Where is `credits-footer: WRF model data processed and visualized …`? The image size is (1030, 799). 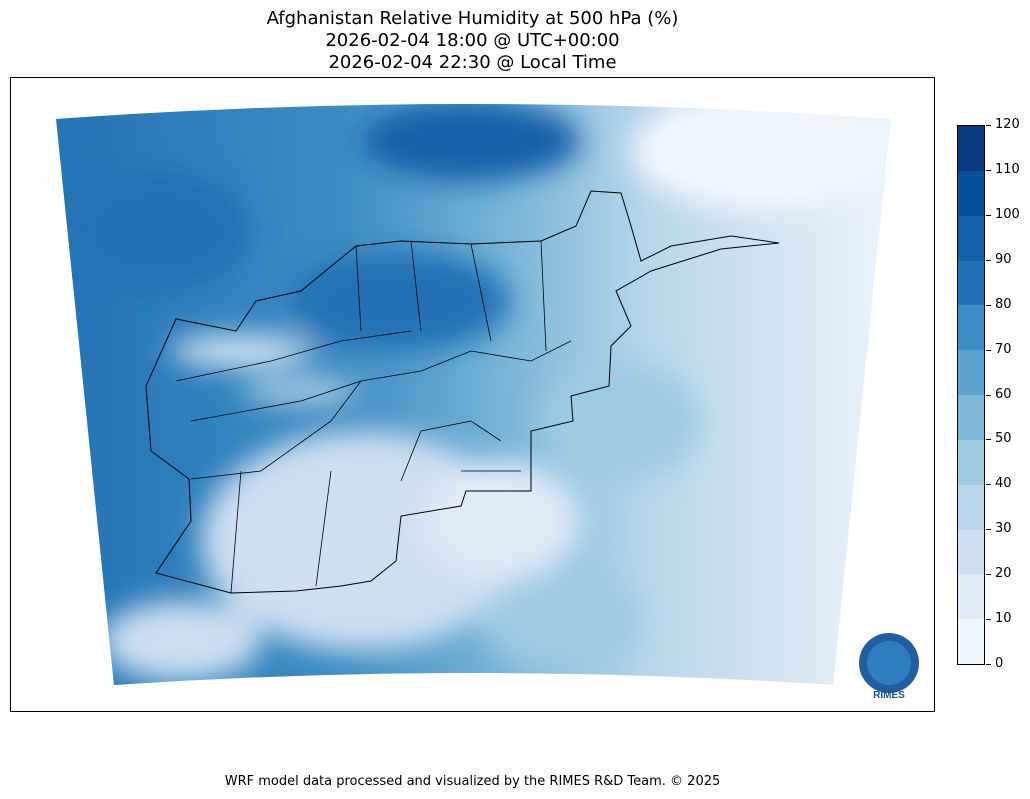 credits-footer: WRF model data processed and visualized … is located at coordinates (472, 781).